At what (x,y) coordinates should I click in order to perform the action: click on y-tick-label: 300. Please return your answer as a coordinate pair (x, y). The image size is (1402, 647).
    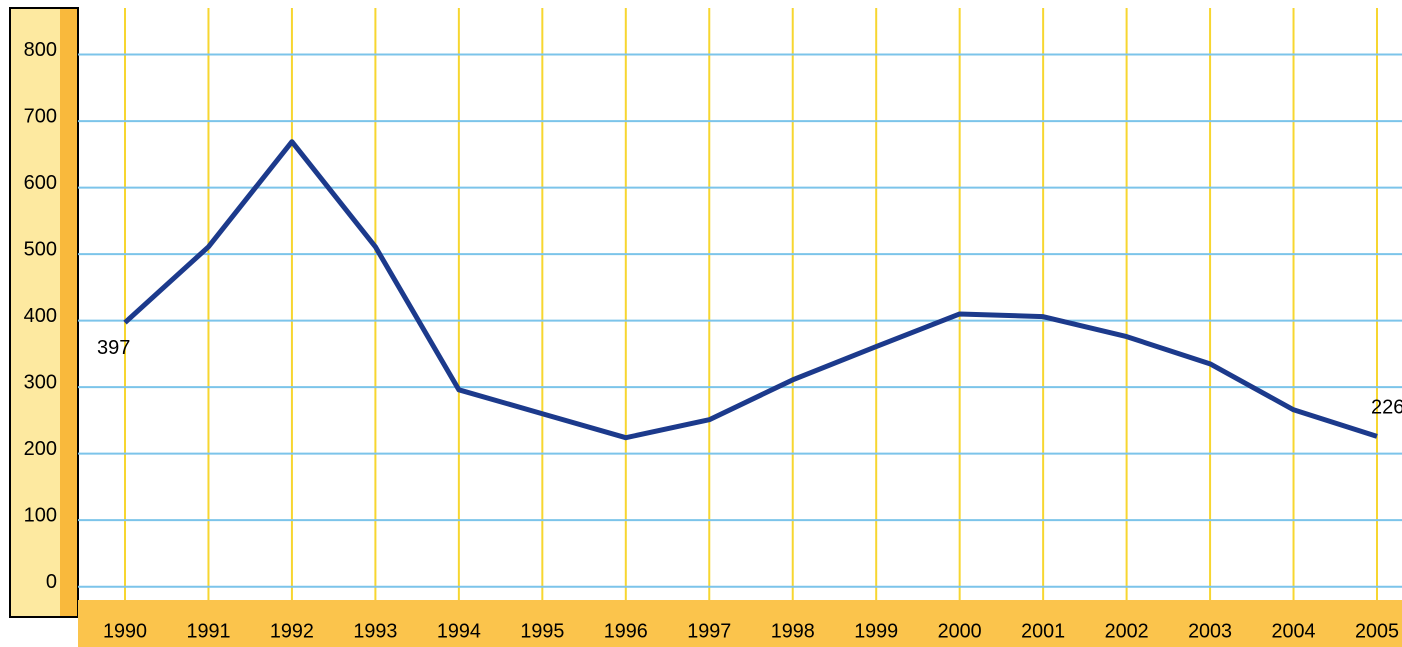
    Looking at the image, I should click on (40, 382).